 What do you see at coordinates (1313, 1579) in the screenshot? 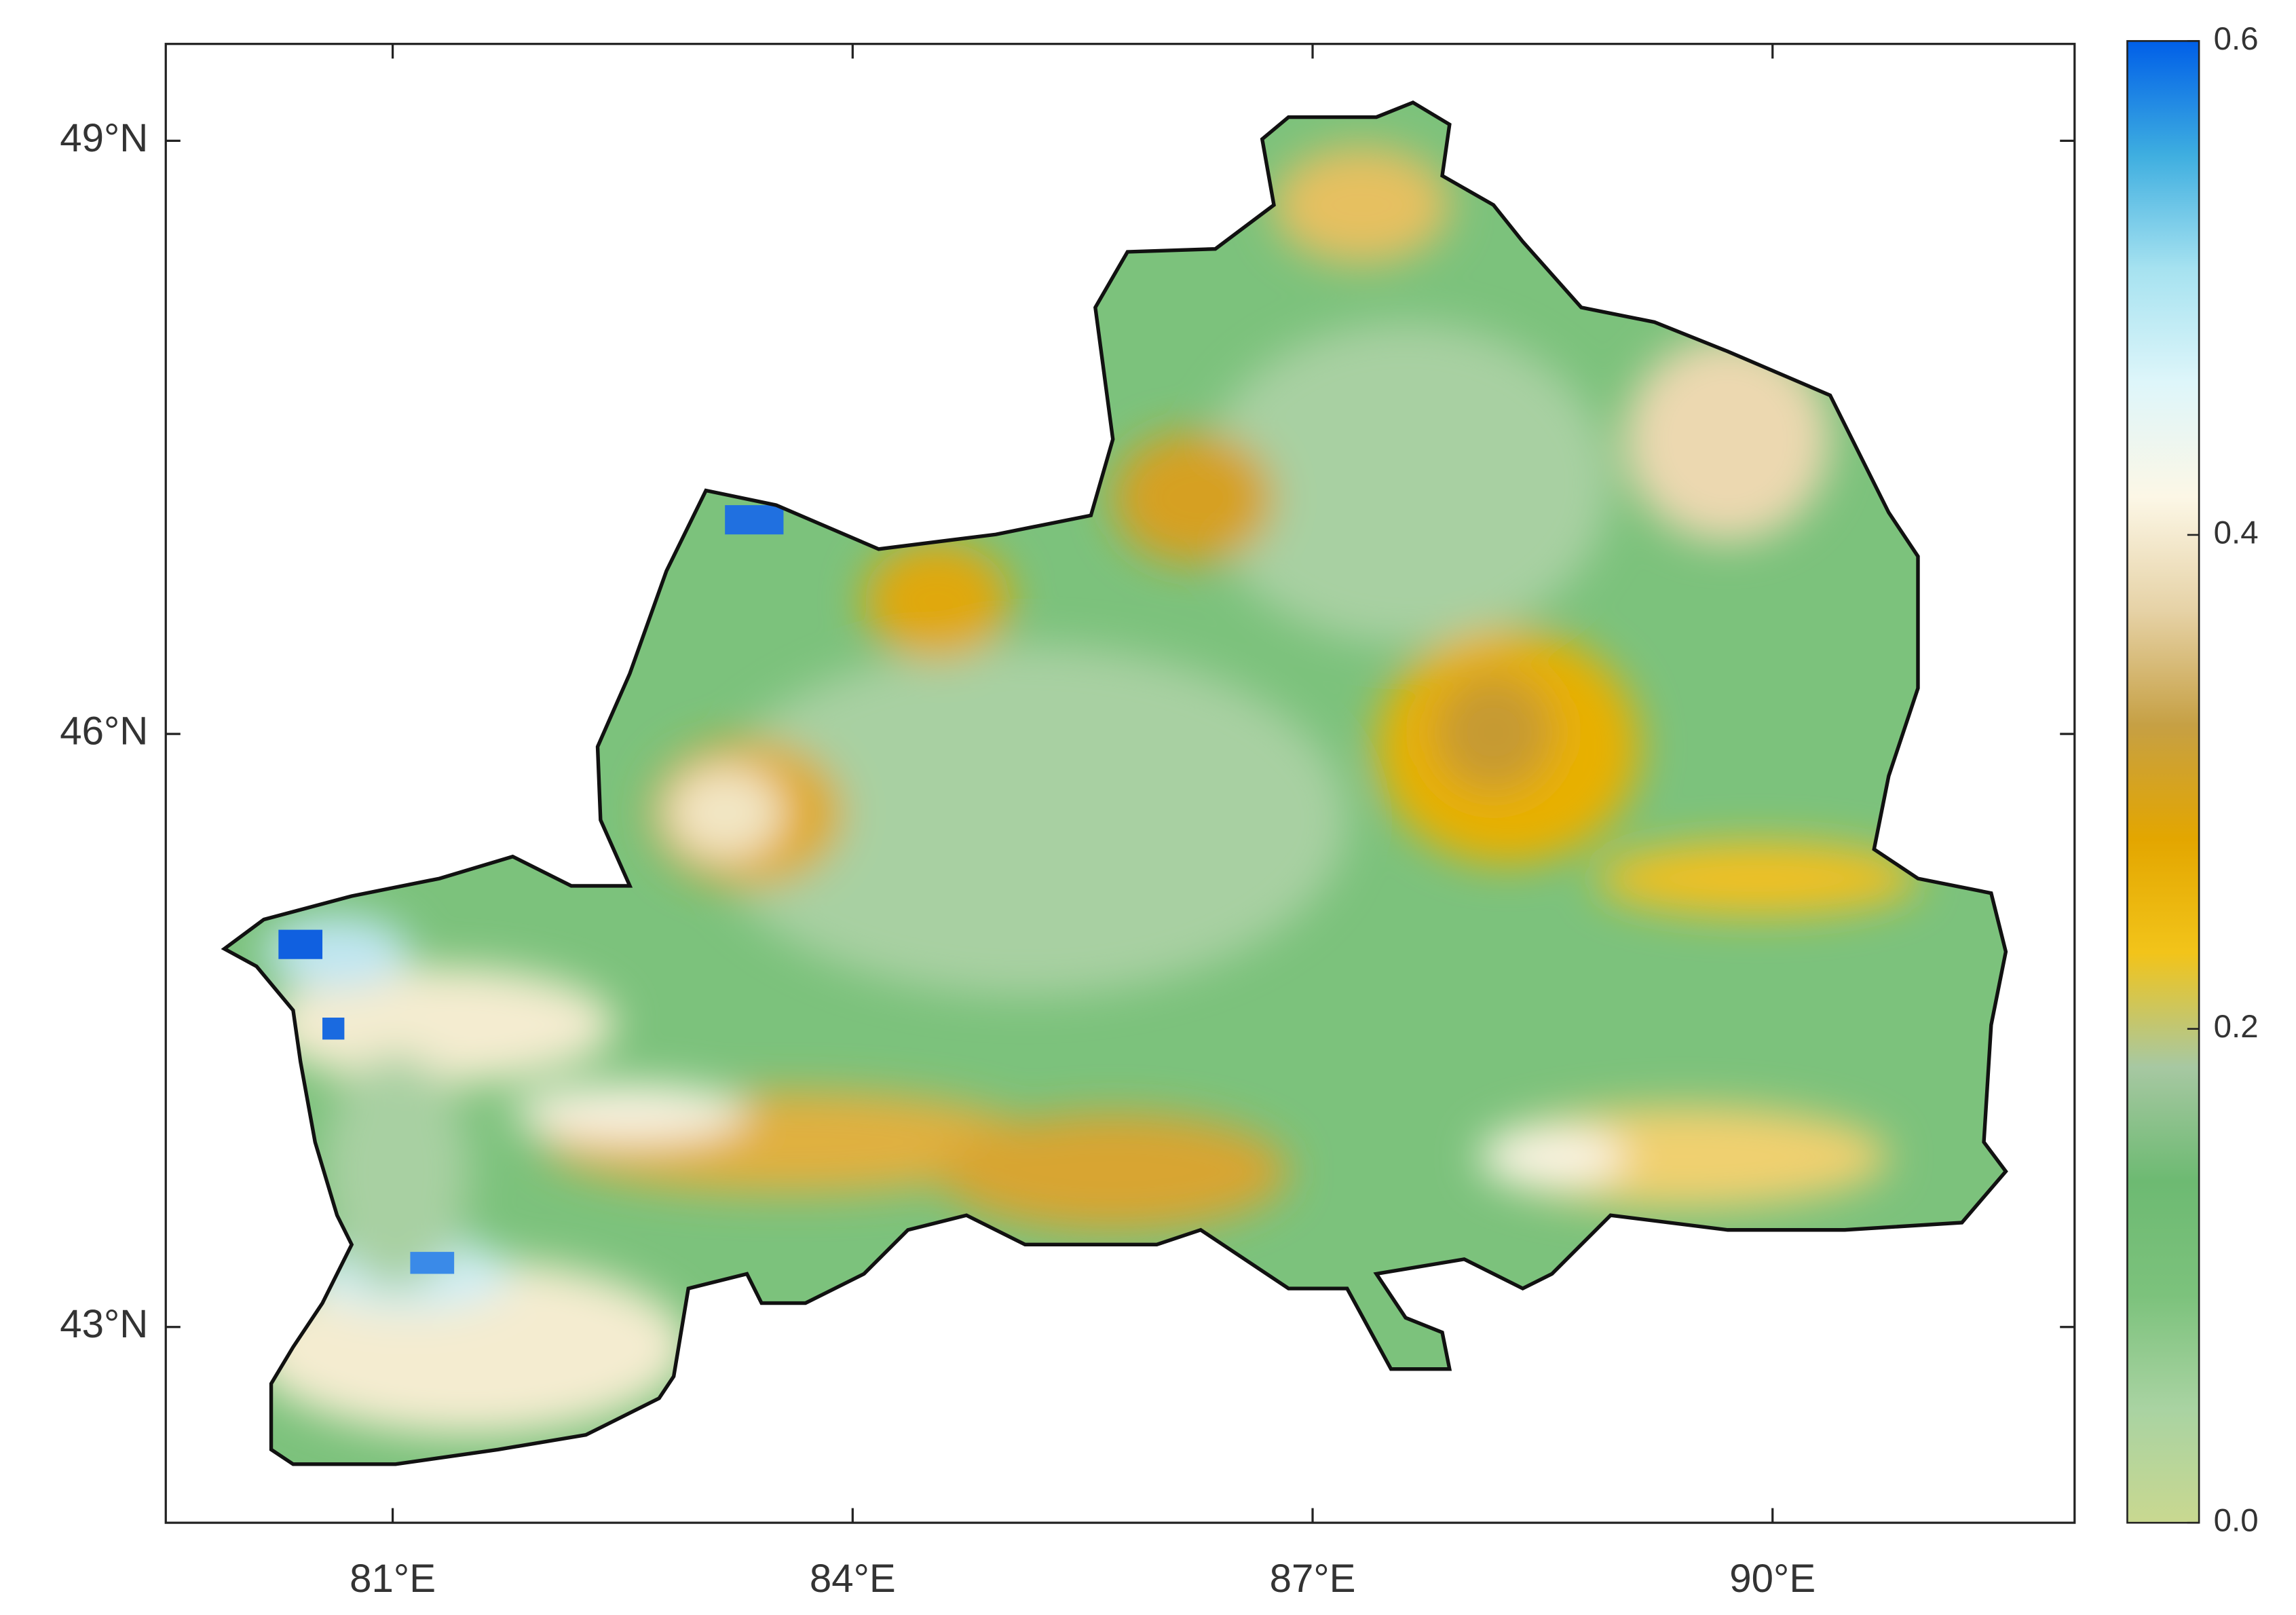
I see `x-tick-label: 87°E` at bounding box center [1313, 1579].